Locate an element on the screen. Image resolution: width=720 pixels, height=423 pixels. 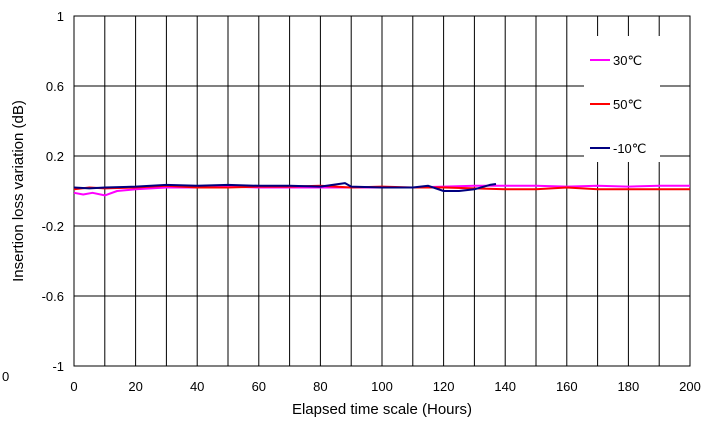
y-tick-label: -0.2 is located at coordinates (53, 226).